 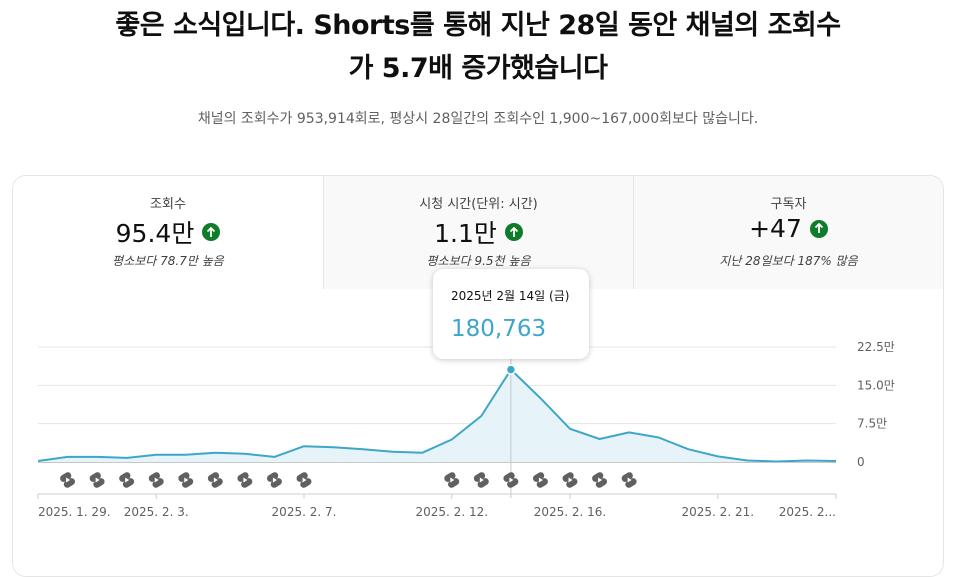 I want to click on x-tick-label: 2025. 1. 29., so click(x=74, y=512).